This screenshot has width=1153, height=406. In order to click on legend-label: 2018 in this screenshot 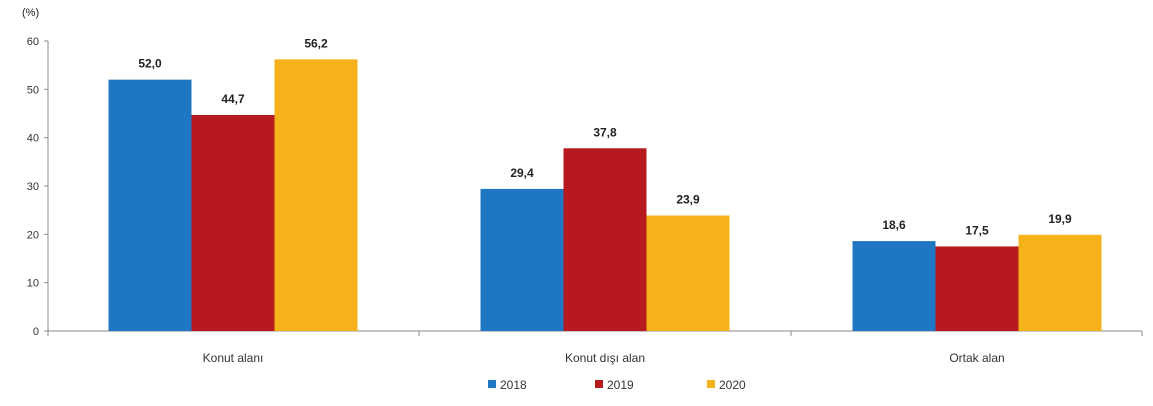, I will do `click(513, 385)`.